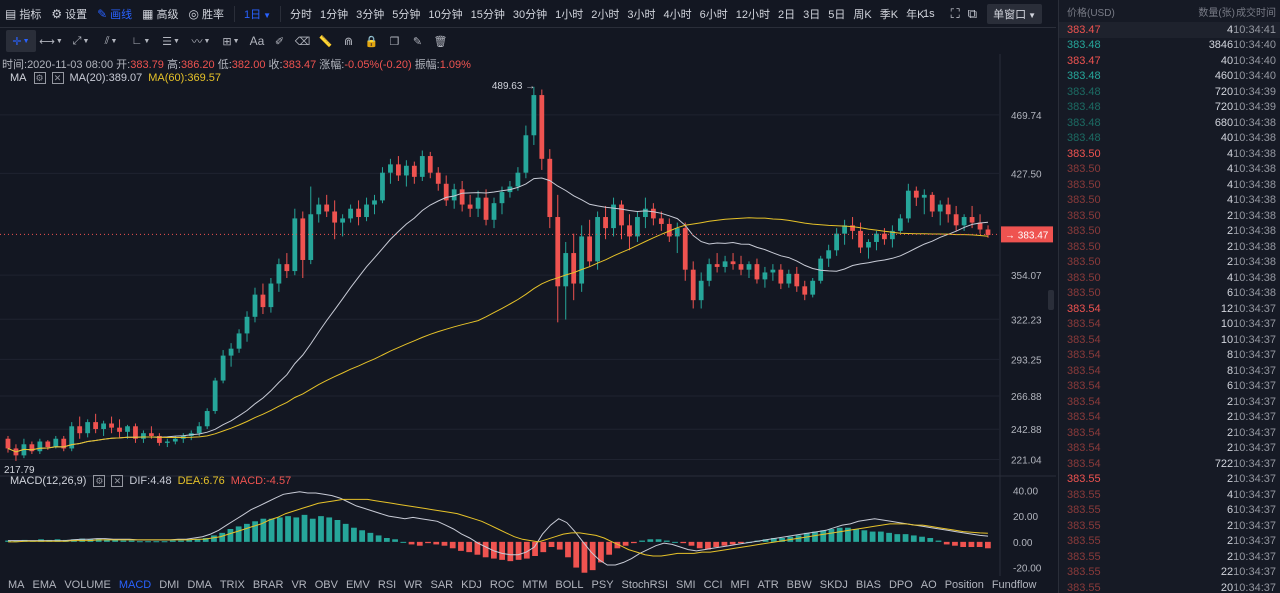 This screenshot has width=1280, height=593. Describe the element at coordinates (325, 41) in the screenshot. I see `ruler-icon: 📏` at that location.